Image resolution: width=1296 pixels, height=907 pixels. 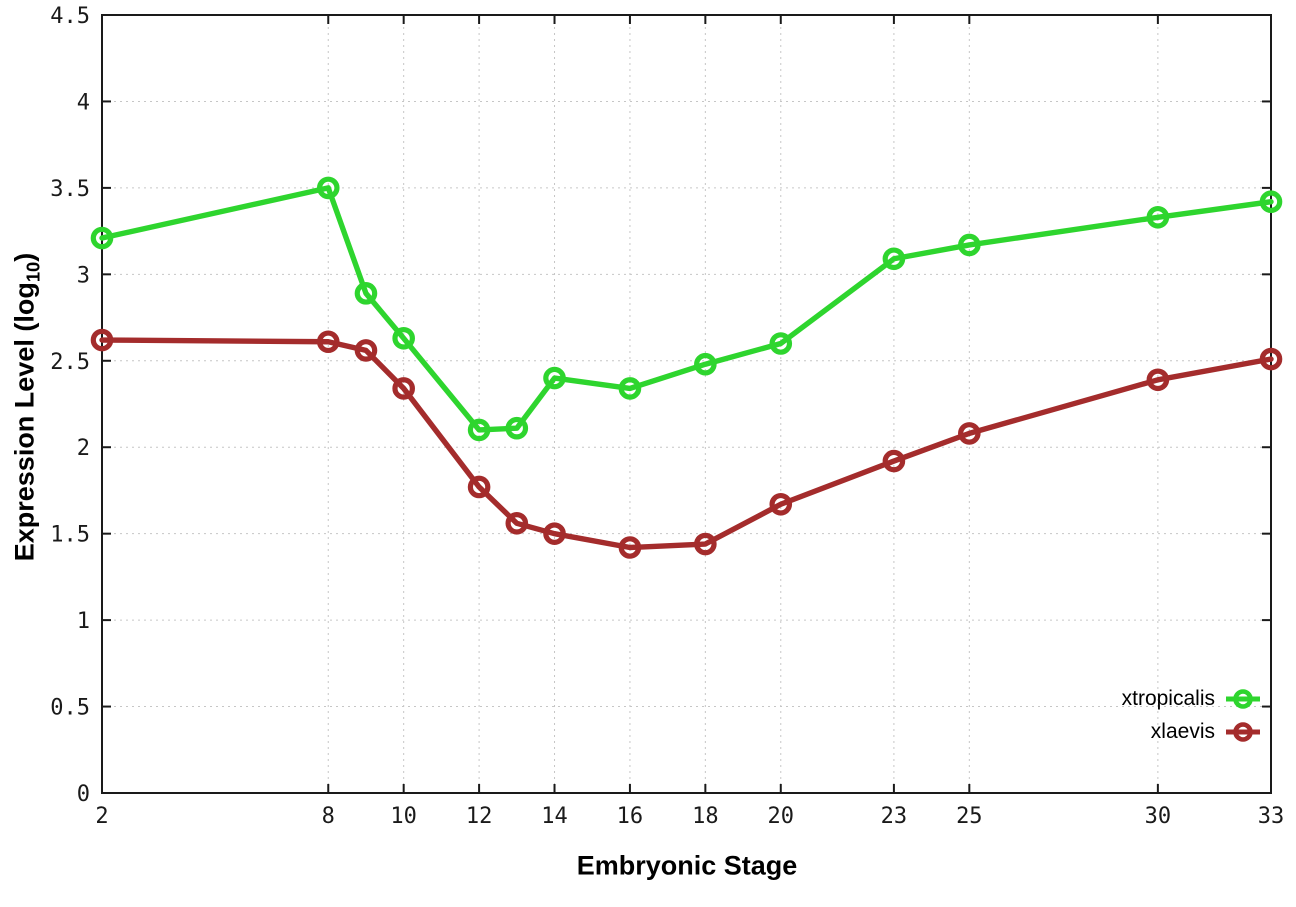 What do you see at coordinates (70, 362) in the screenshot?
I see `y-tick-label: 2.5` at bounding box center [70, 362].